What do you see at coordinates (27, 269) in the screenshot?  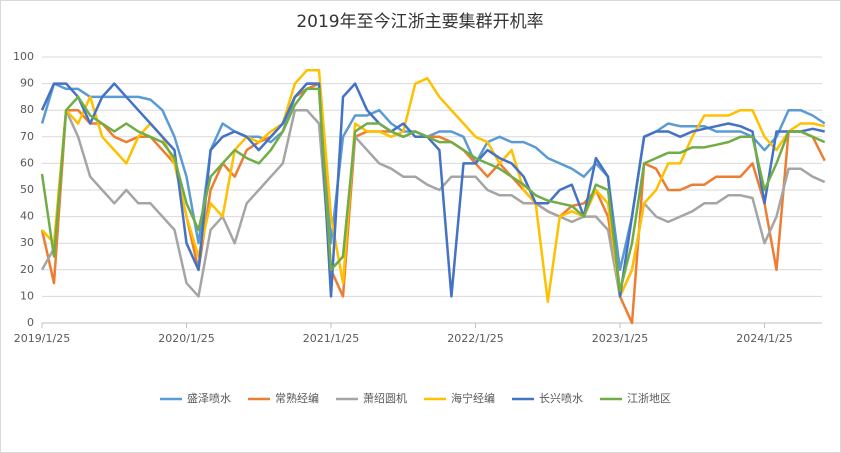 I see `y-tick-label: 20` at bounding box center [27, 269].